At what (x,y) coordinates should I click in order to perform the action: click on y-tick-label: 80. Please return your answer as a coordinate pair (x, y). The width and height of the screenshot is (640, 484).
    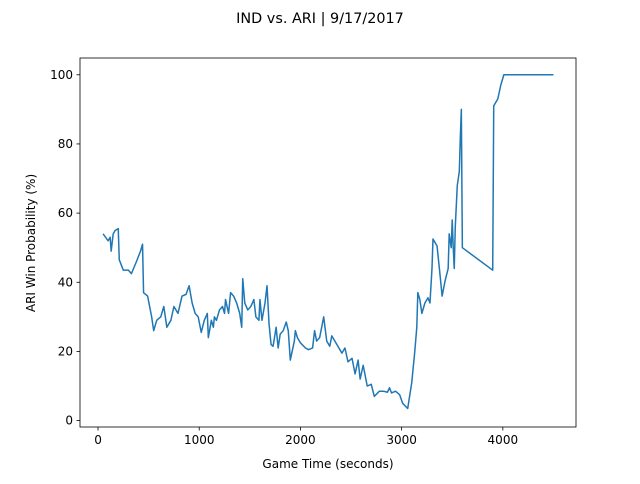
    Looking at the image, I should click on (65, 144).